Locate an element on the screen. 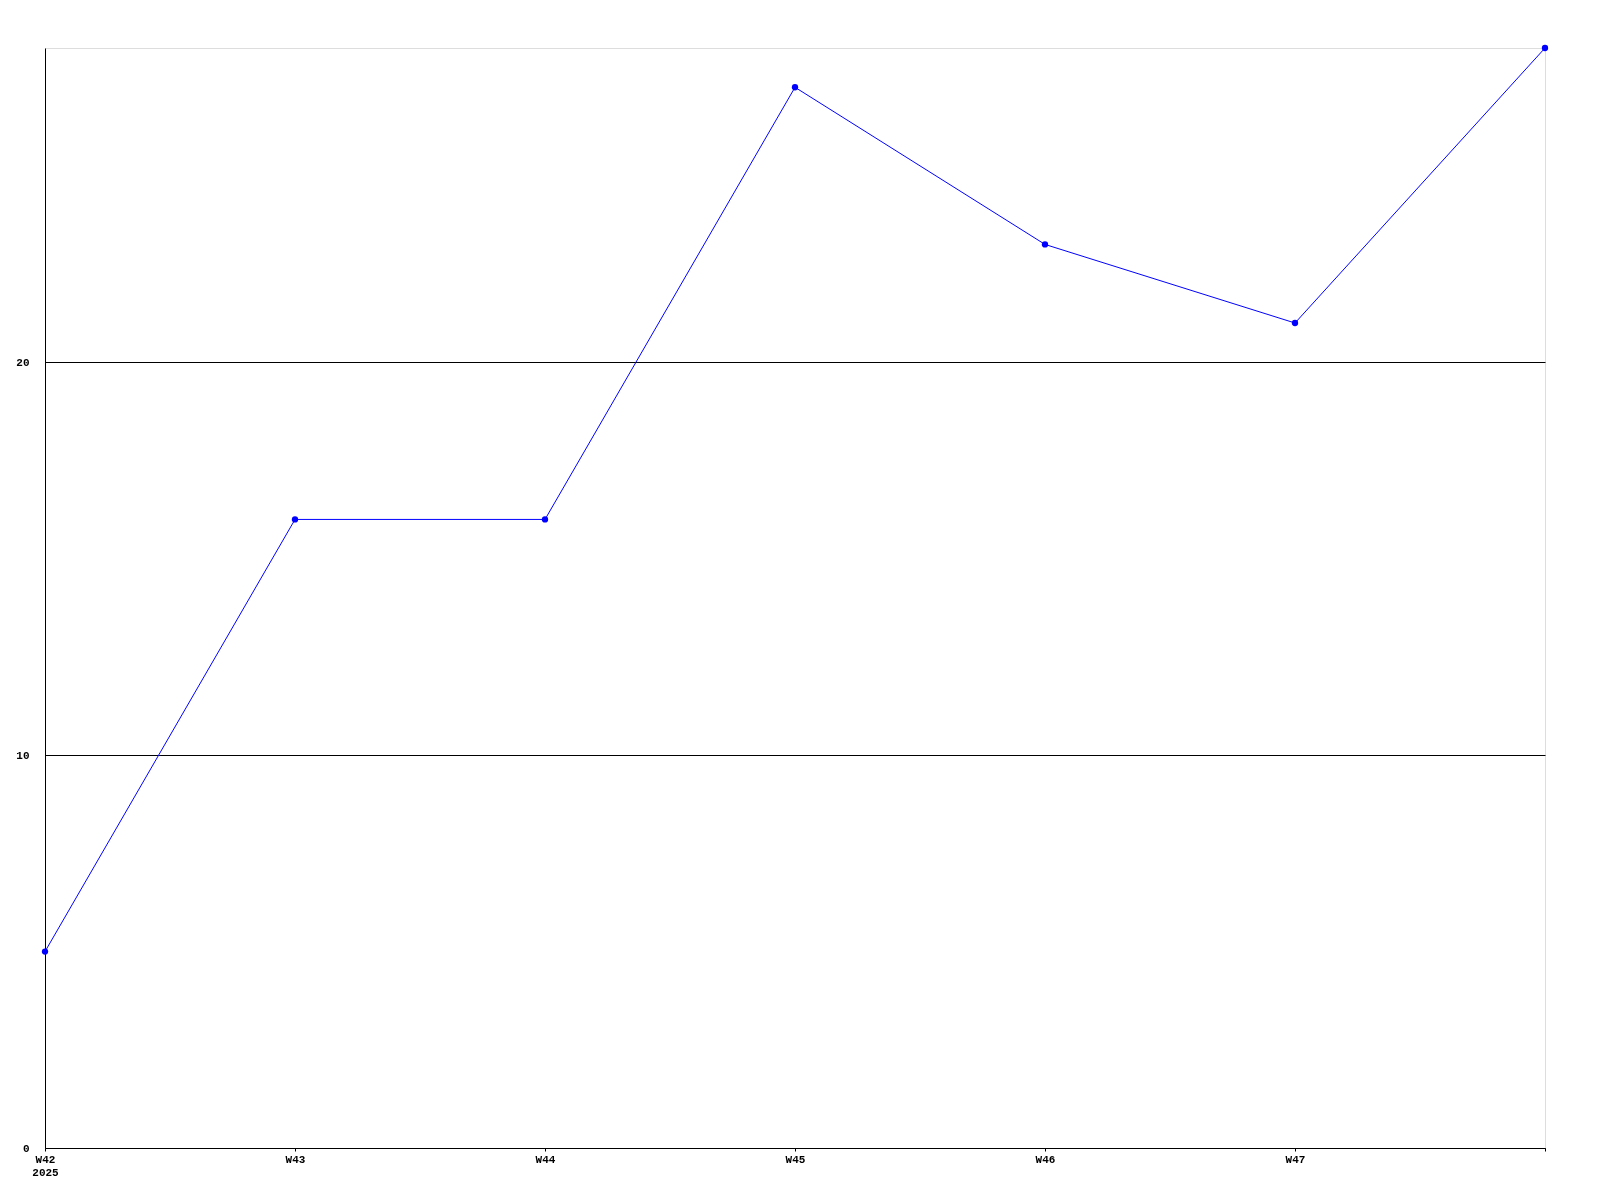  x-tick-label: W42 2025 is located at coordinates (46, 1166).